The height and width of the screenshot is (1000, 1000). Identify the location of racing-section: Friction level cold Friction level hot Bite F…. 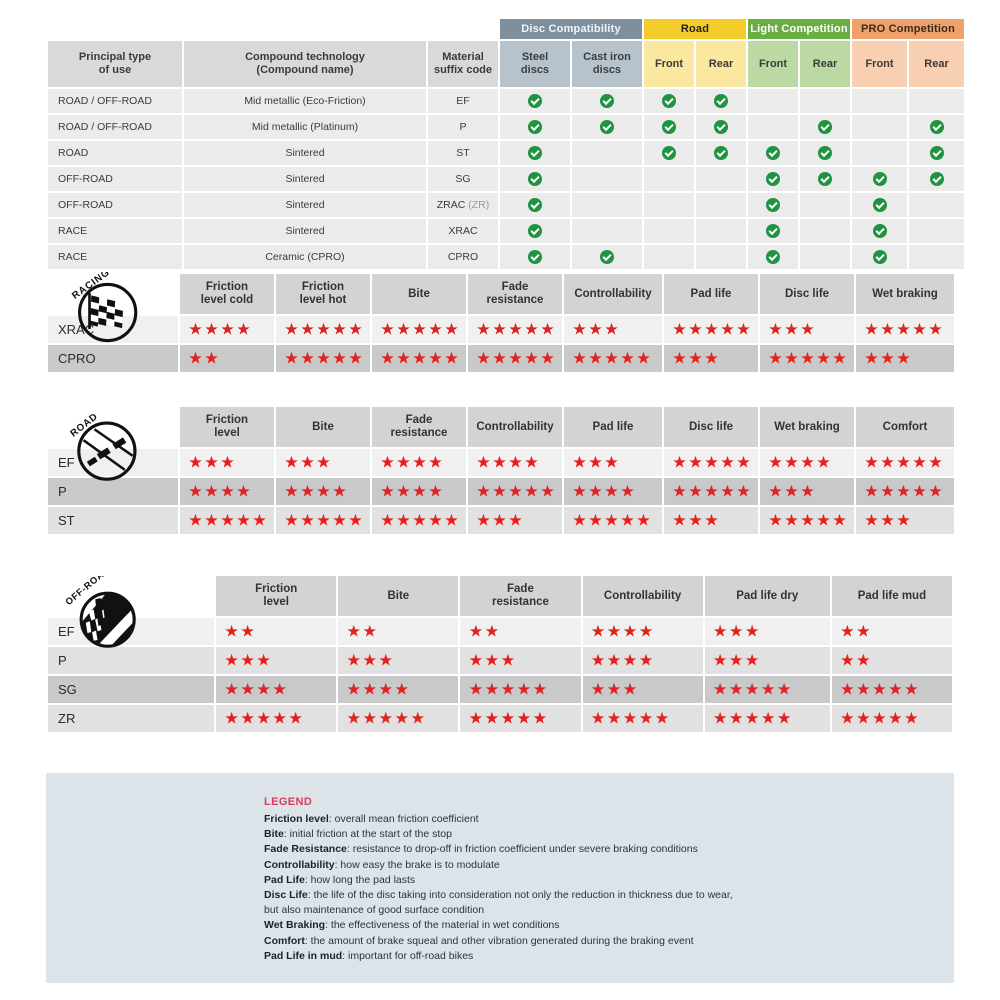
(500, 323).